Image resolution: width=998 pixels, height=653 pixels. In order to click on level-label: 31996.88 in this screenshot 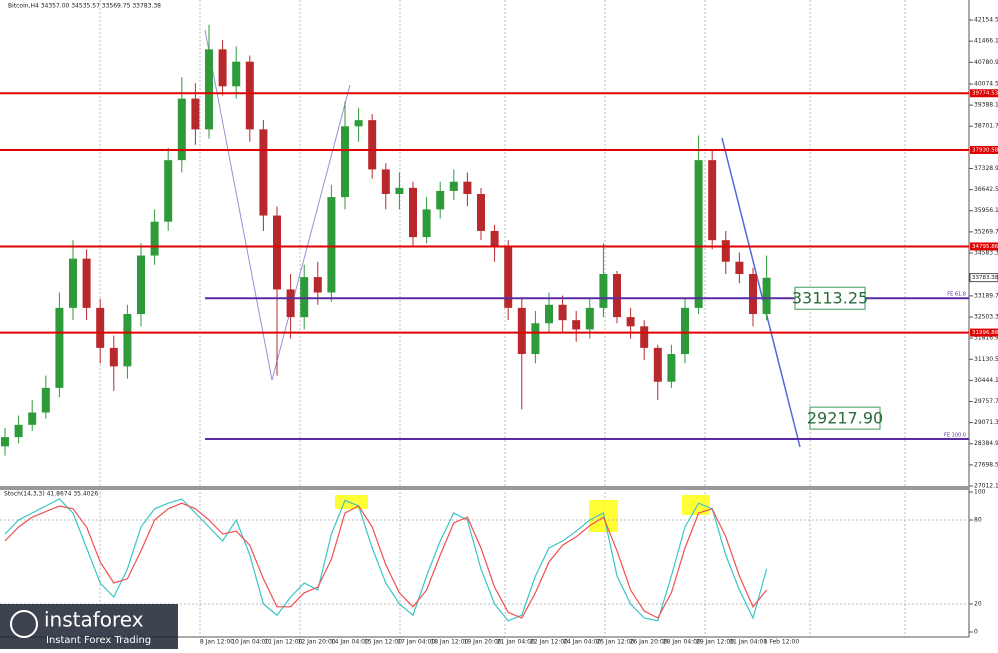, I will do `click(985, 333)`.